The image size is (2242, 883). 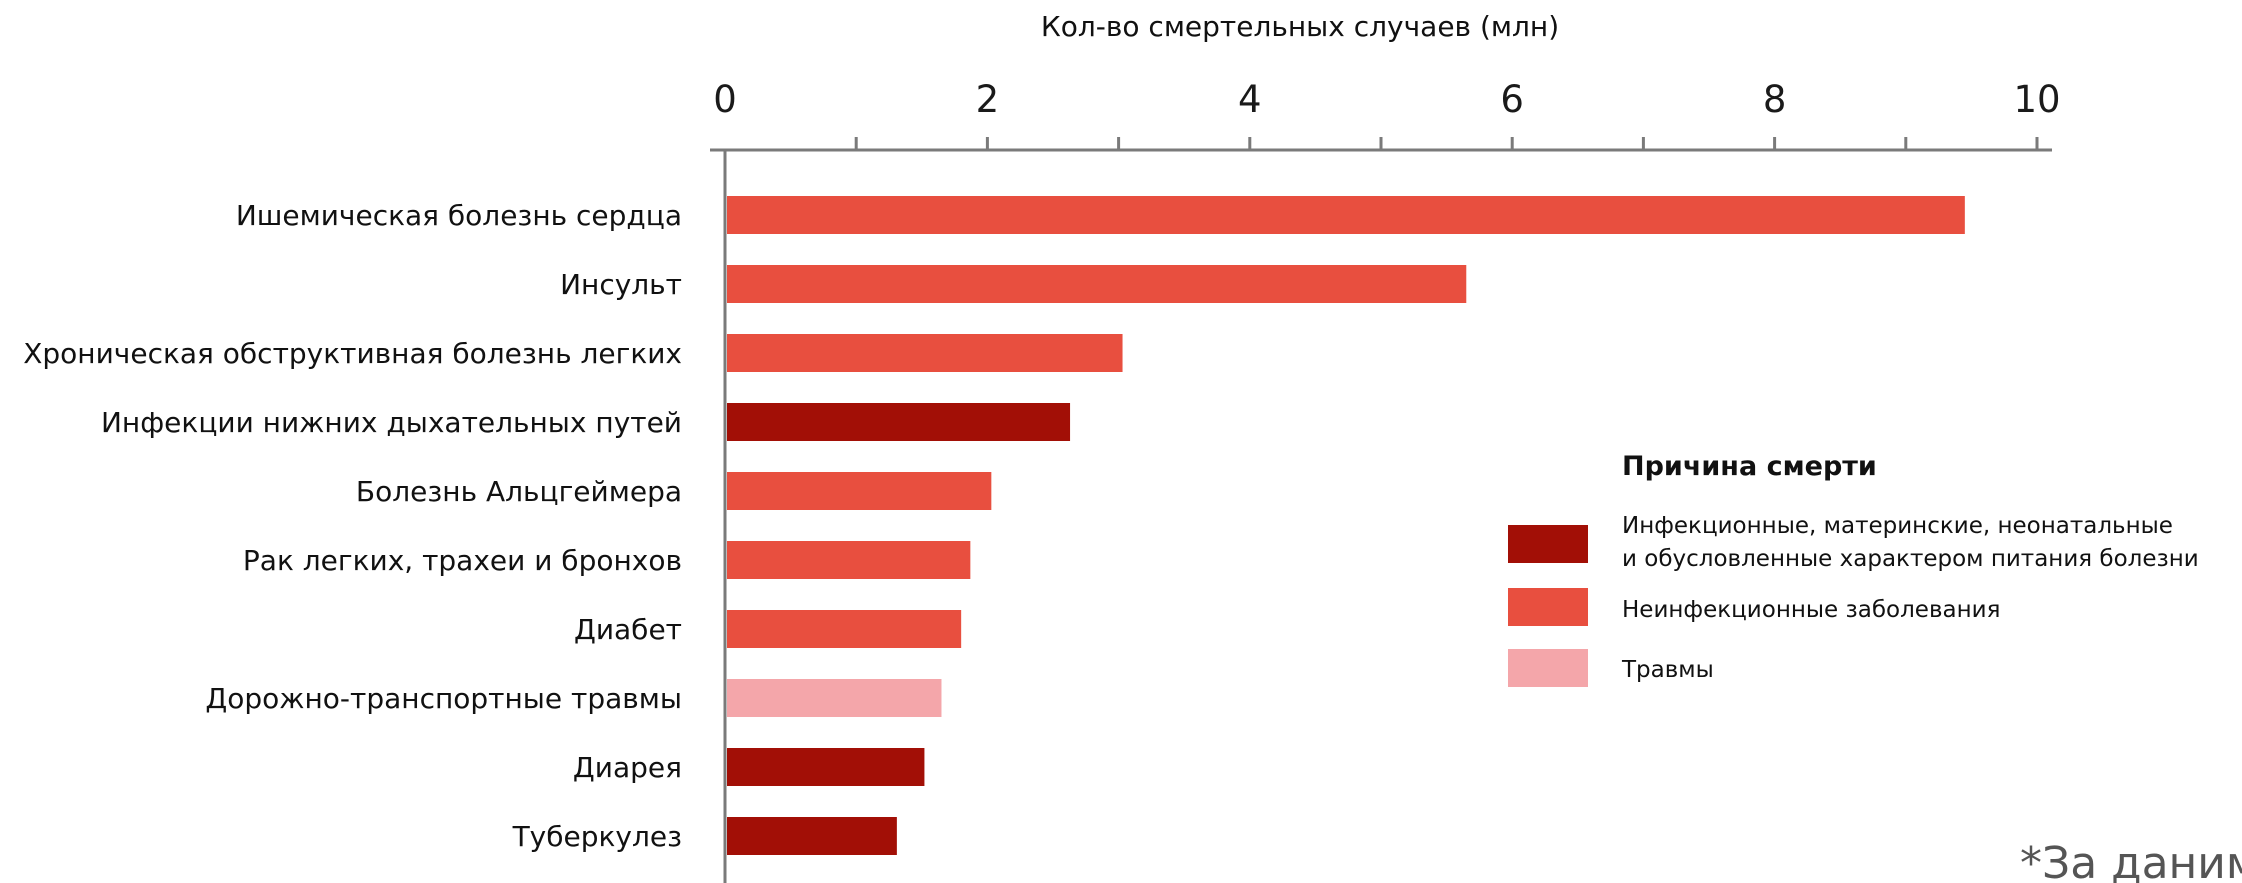 I want to click on legend-title: Причина смерти, so click(x=1749, y=466).